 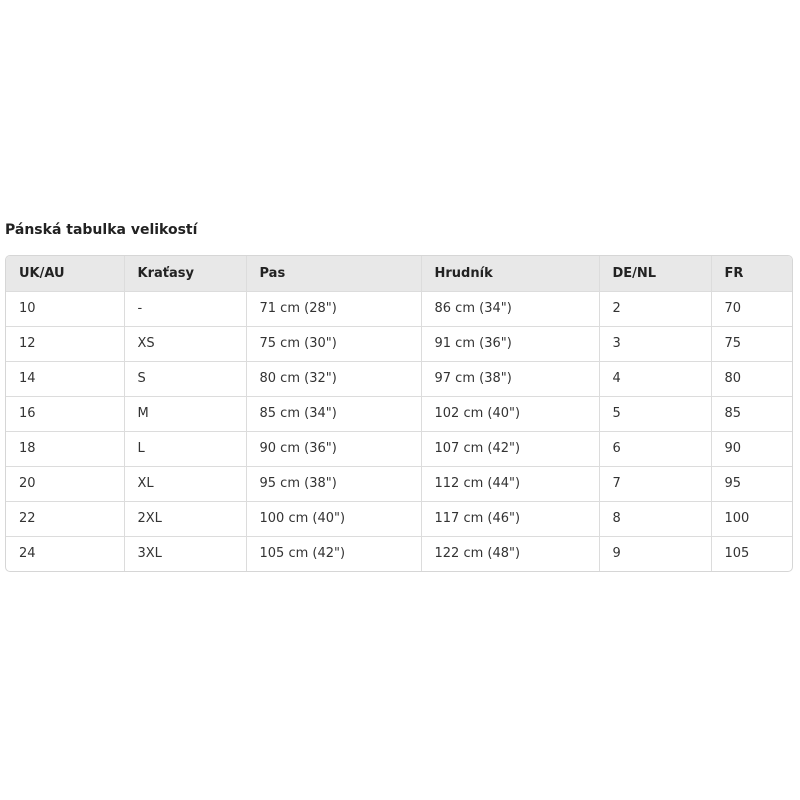 What do you see at coordinates (655, 484) in the screenshot?
I see `table-cell: 7` at bounding box center [655, 484].